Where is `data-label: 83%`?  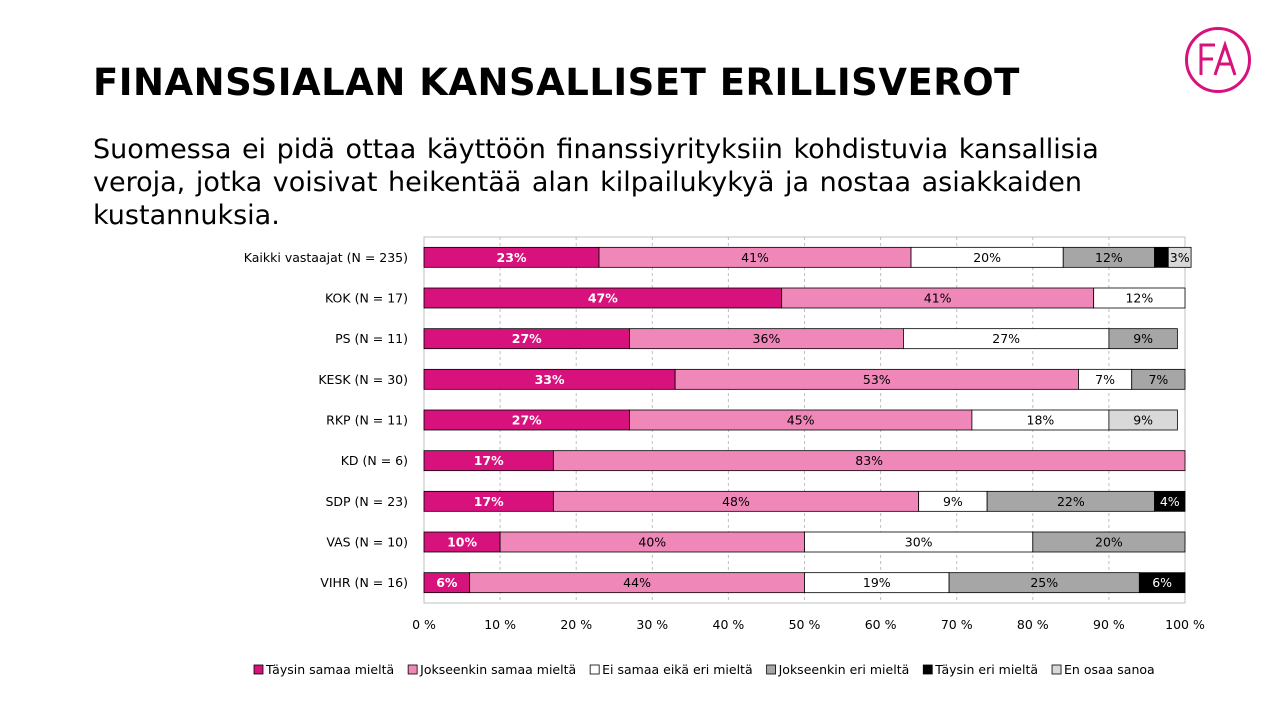 data-label: 83% is located at coordinates (869, 460).